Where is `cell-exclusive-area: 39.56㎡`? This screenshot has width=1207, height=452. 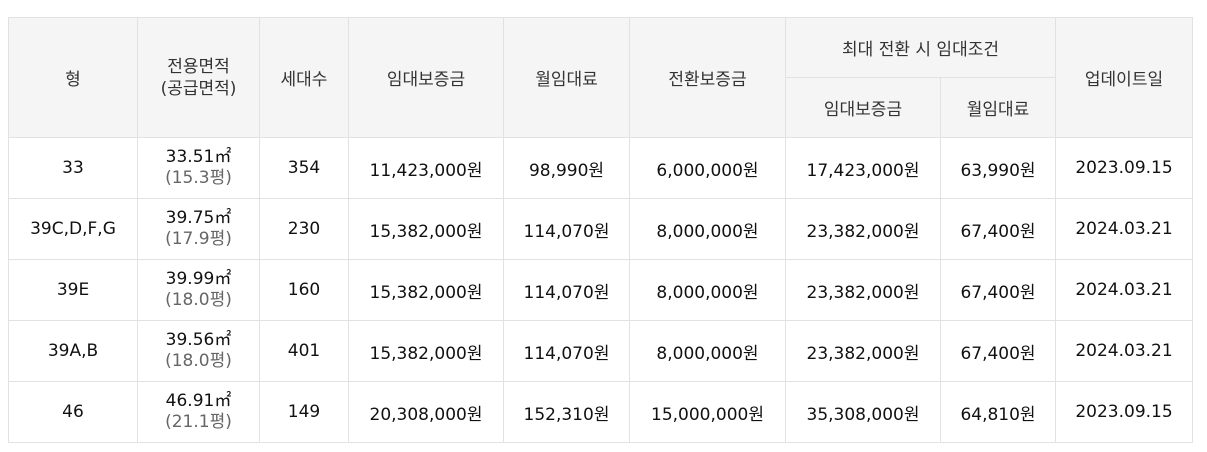 cell-exclusive-area: 39.56㎡ is located at coordinates (198, 340).